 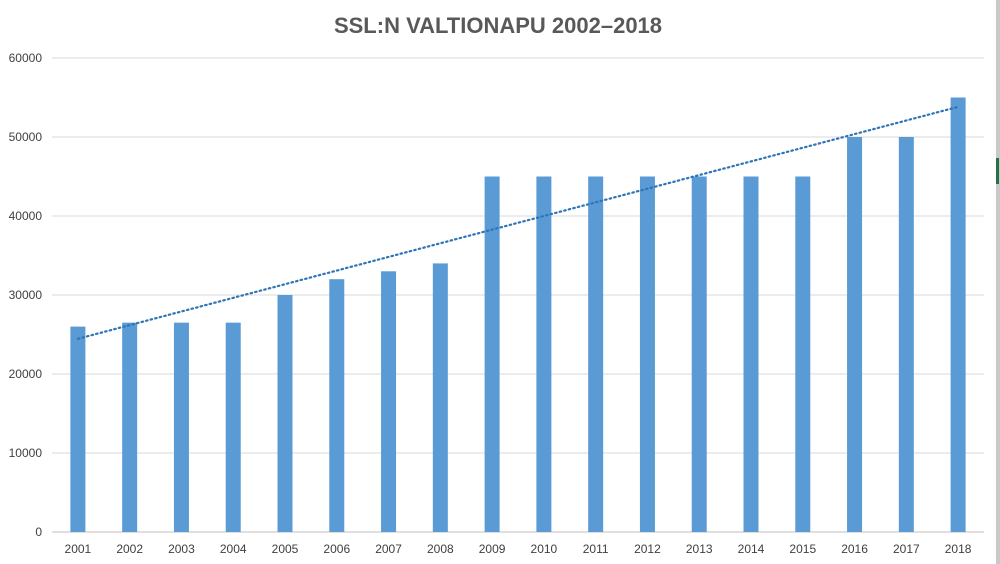 I want to click on bar-2017, so click(x=906, y=334).